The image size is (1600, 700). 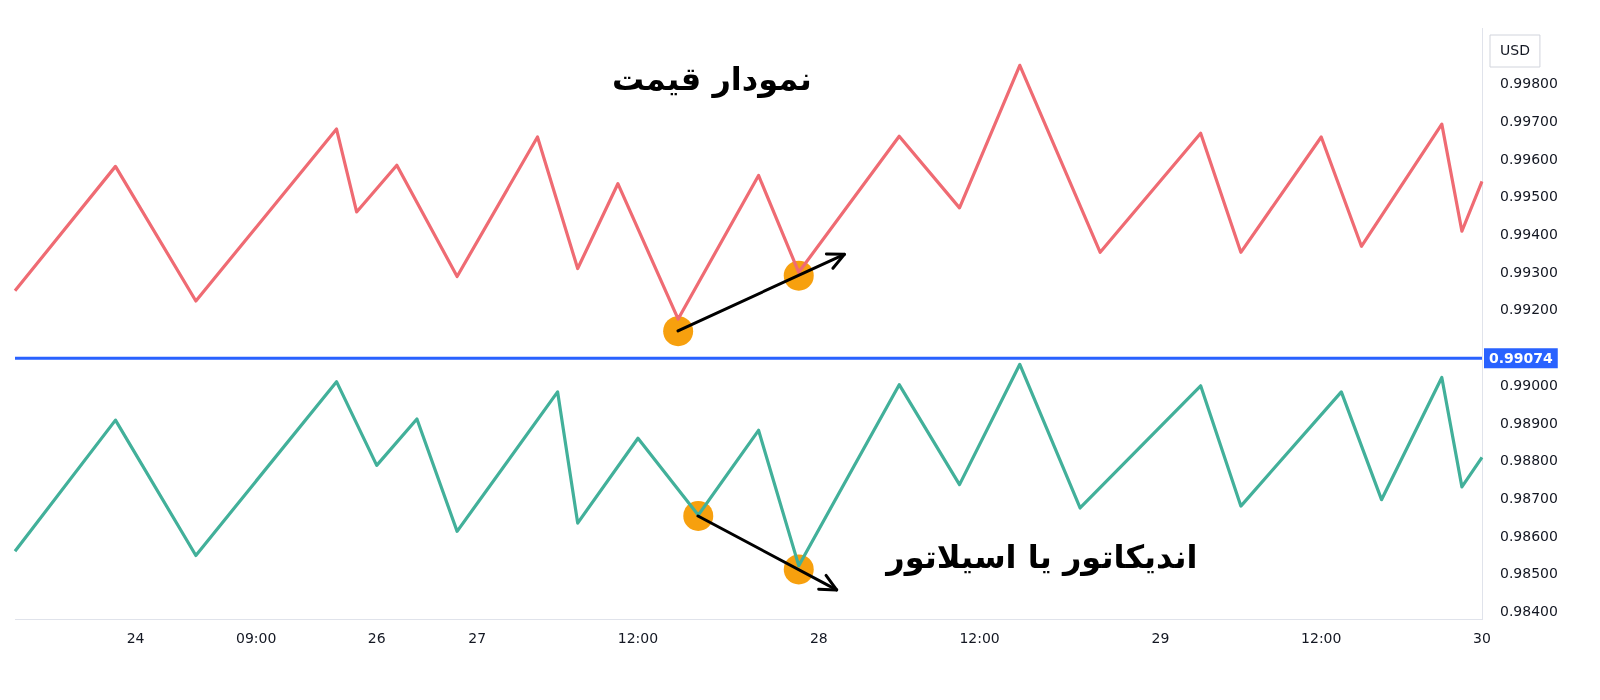 I want to click on y-tick-label: 0.98700, so click(x=1529, y=497).